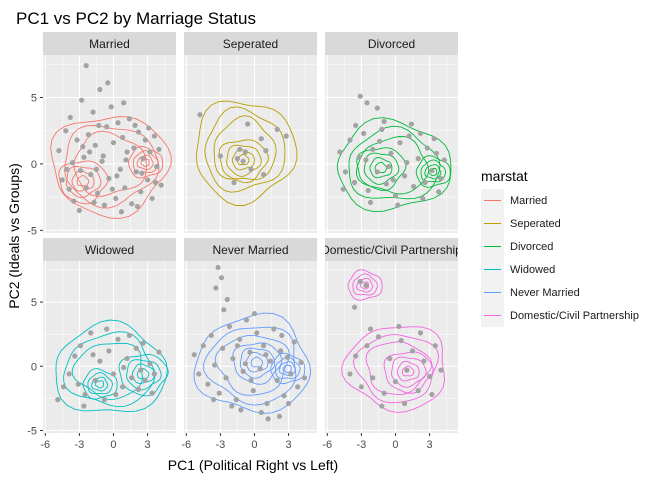 The image size is (672, 480). Describe the element at coordinates (113, 445) in the screenshot. I see `x-tick-label: 0` at that location.